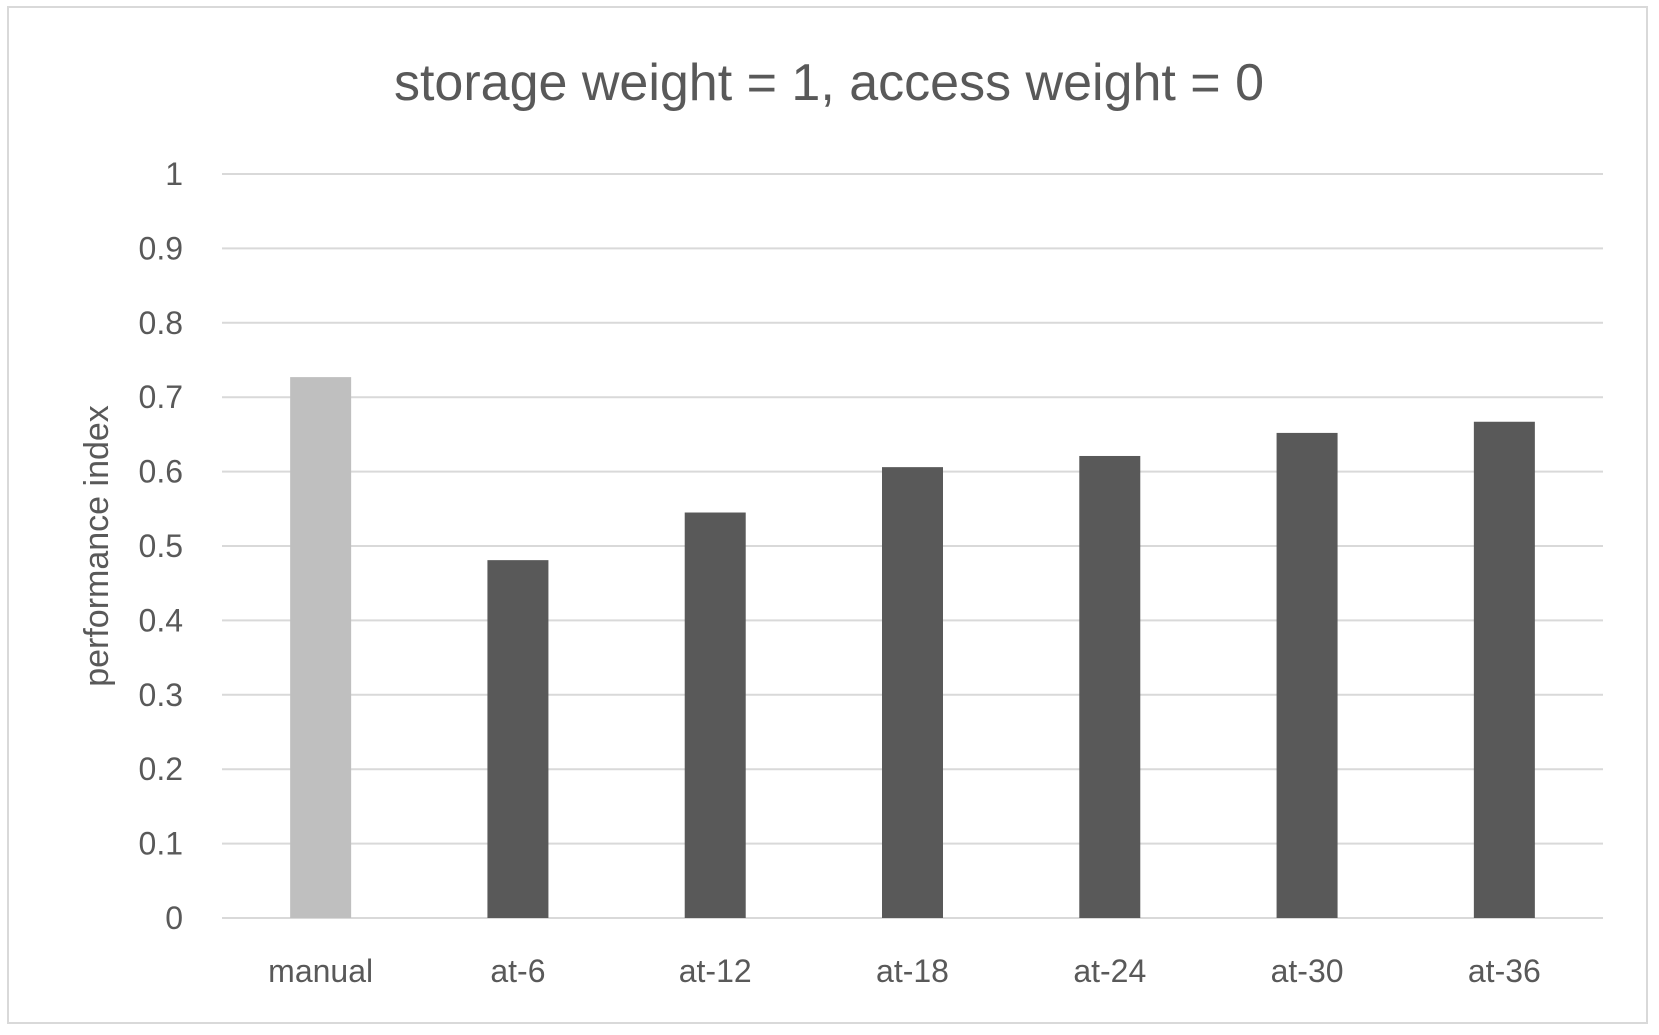 This screenshot has height=1035, width=1659. I want to click on y-tick-label: 0.5, so click(161, 546).